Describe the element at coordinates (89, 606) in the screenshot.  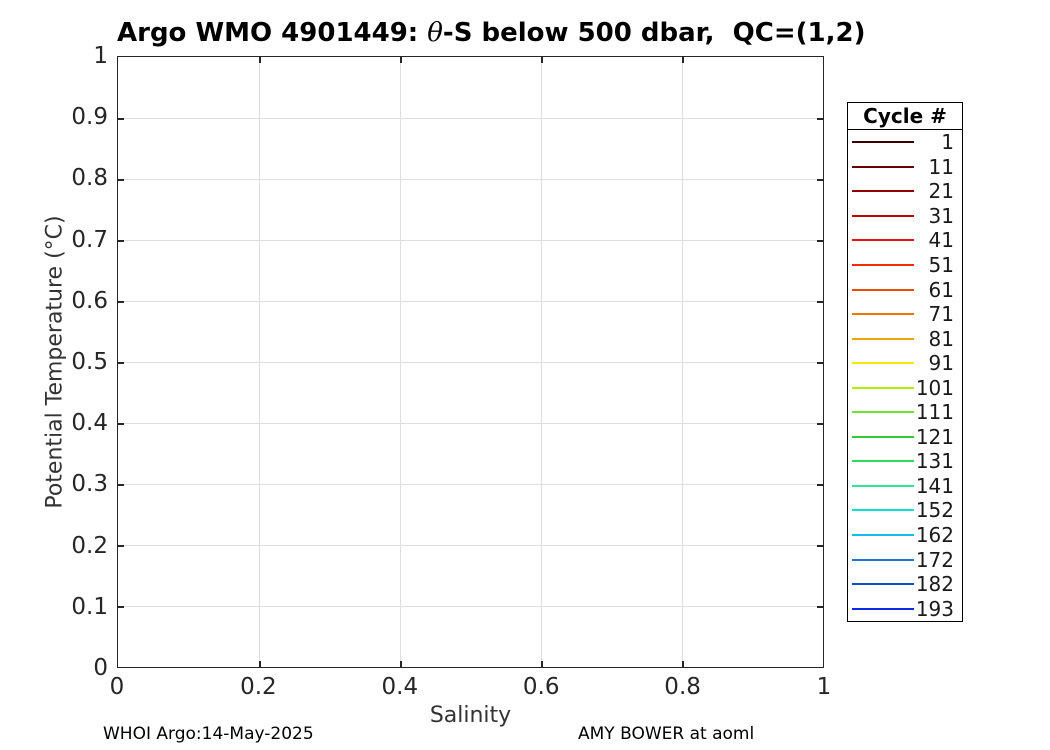
I see `y-tick-label: 0.1` at that location.